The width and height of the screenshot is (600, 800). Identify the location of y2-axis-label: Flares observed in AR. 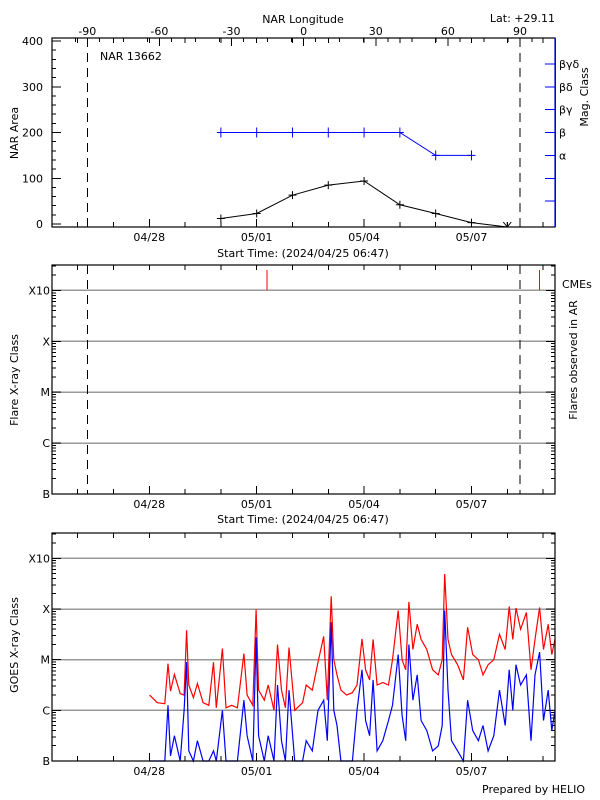
(573, 360).